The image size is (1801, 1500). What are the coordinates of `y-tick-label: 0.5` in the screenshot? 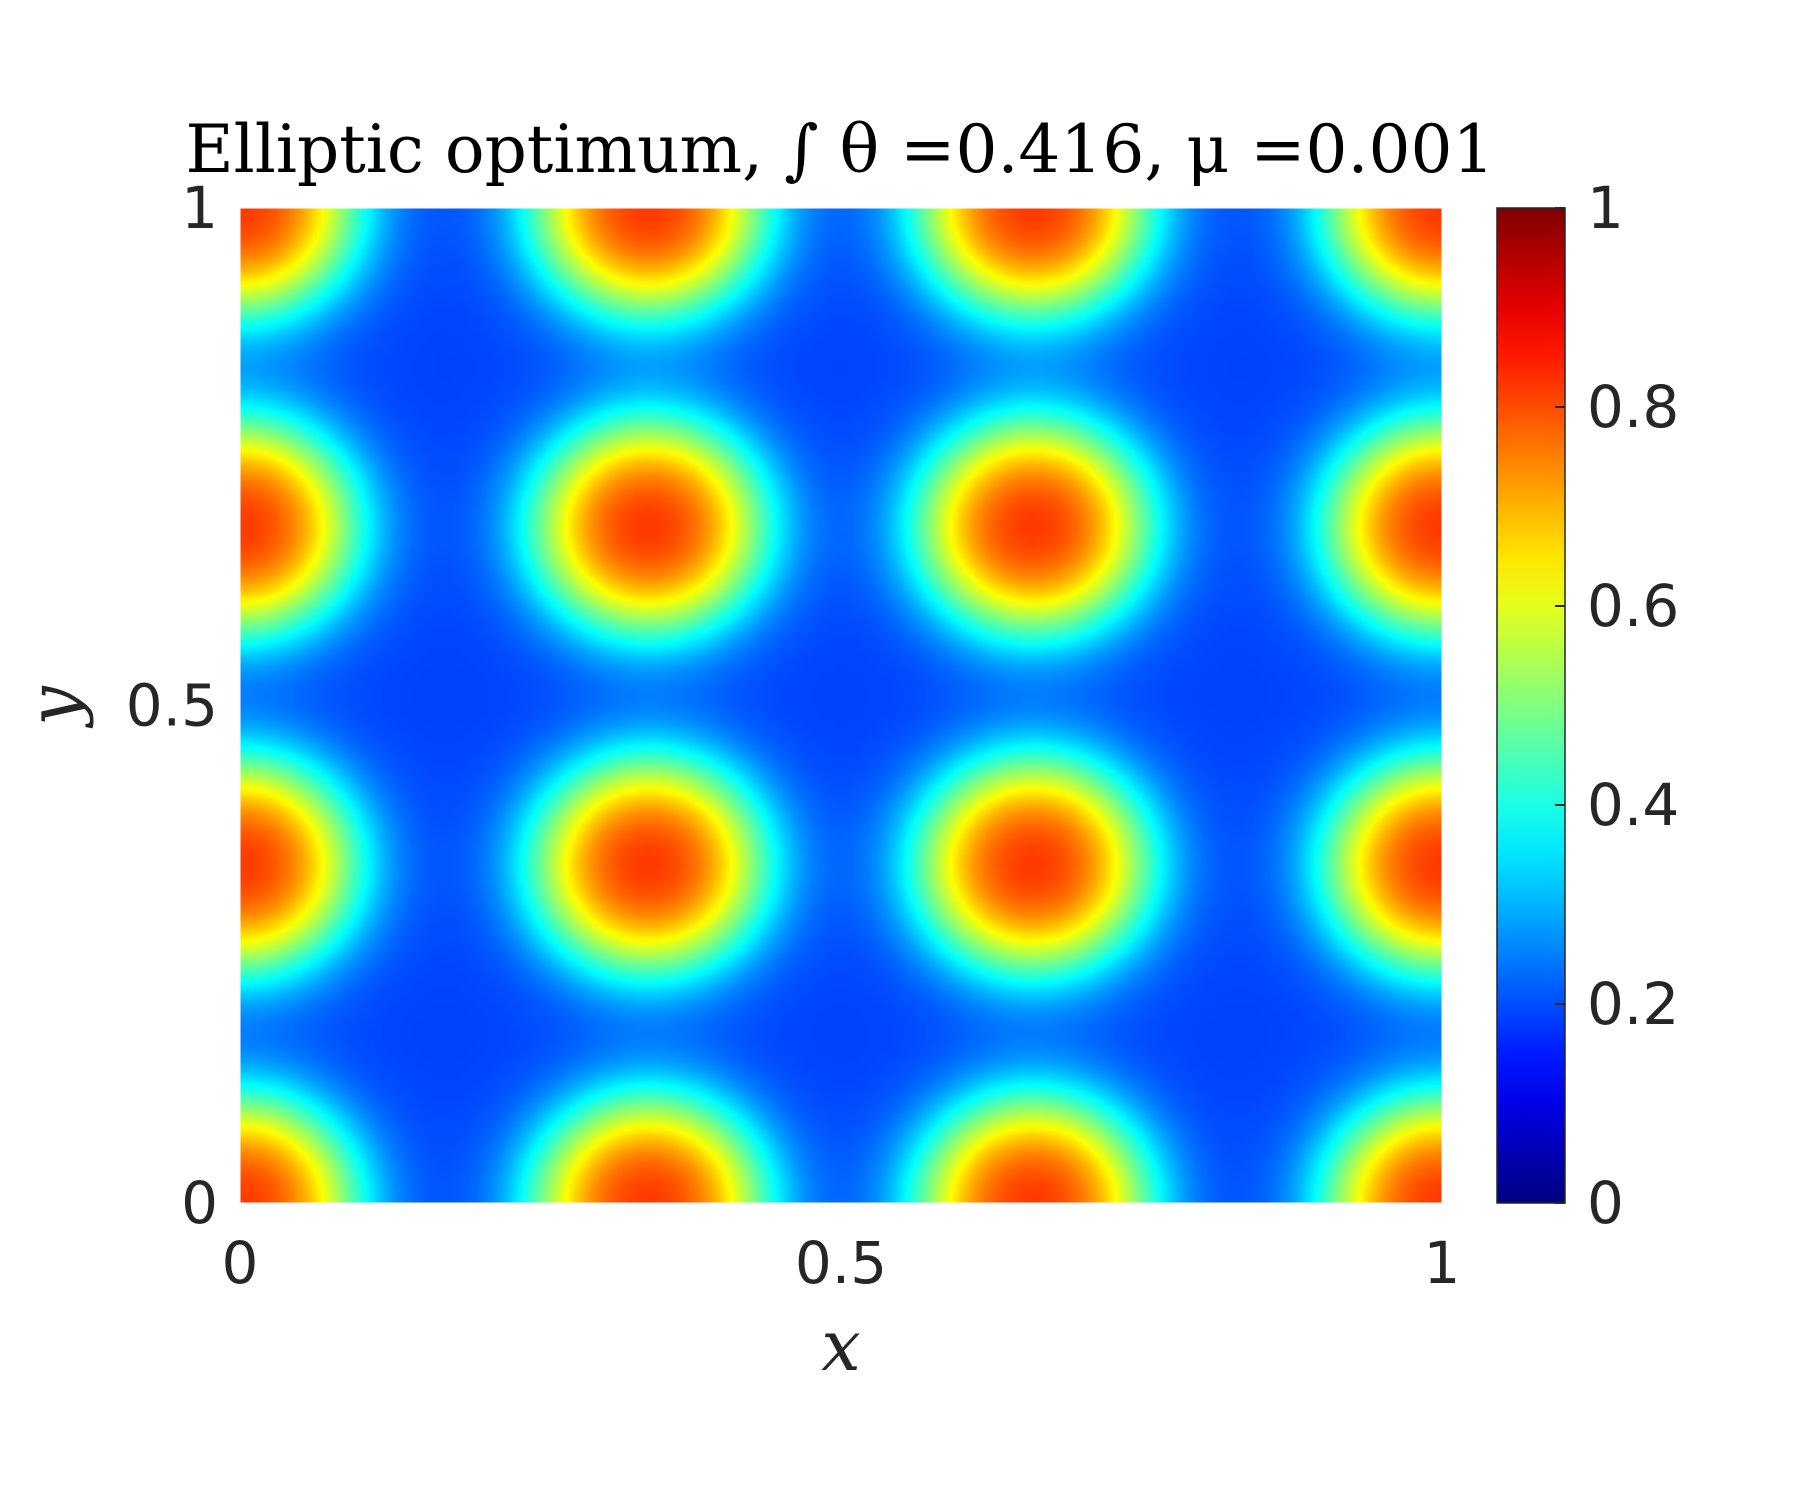 It's located at (172, 706).